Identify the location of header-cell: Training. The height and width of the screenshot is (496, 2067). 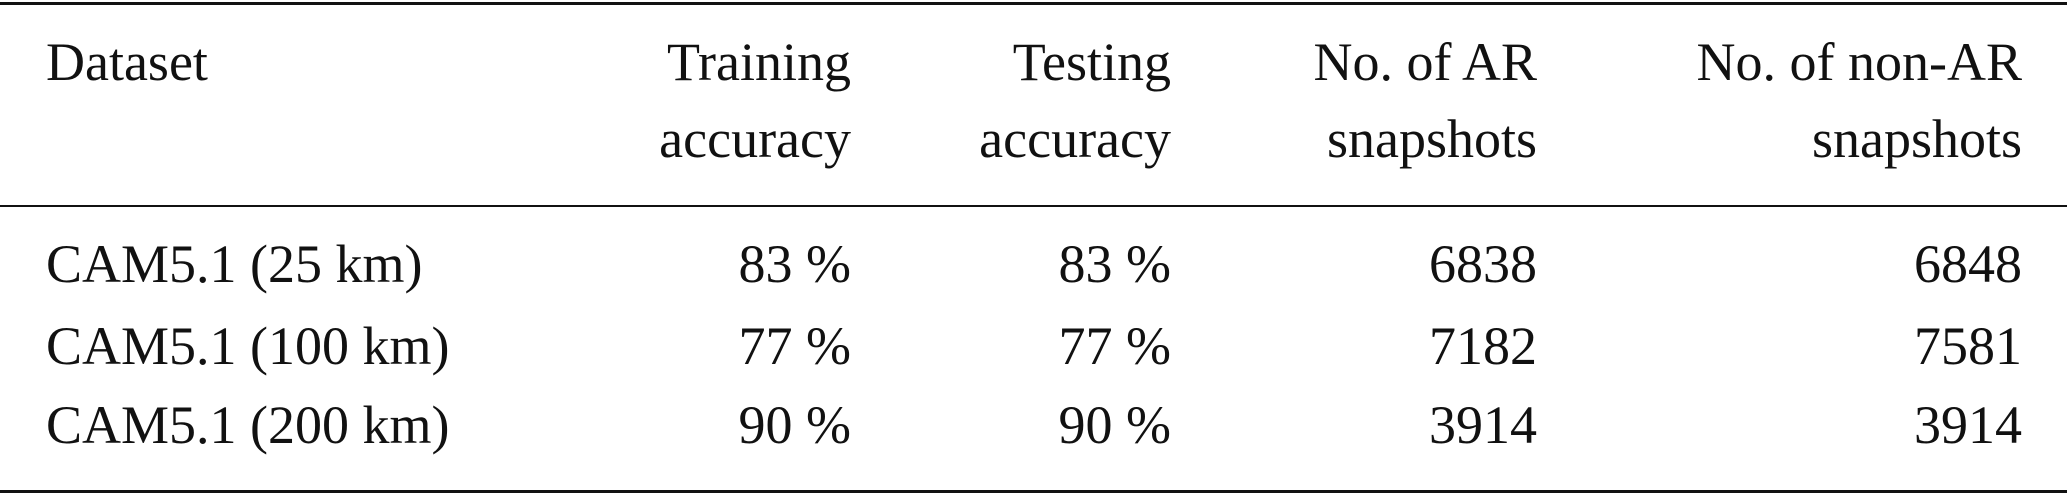
(758, 62).